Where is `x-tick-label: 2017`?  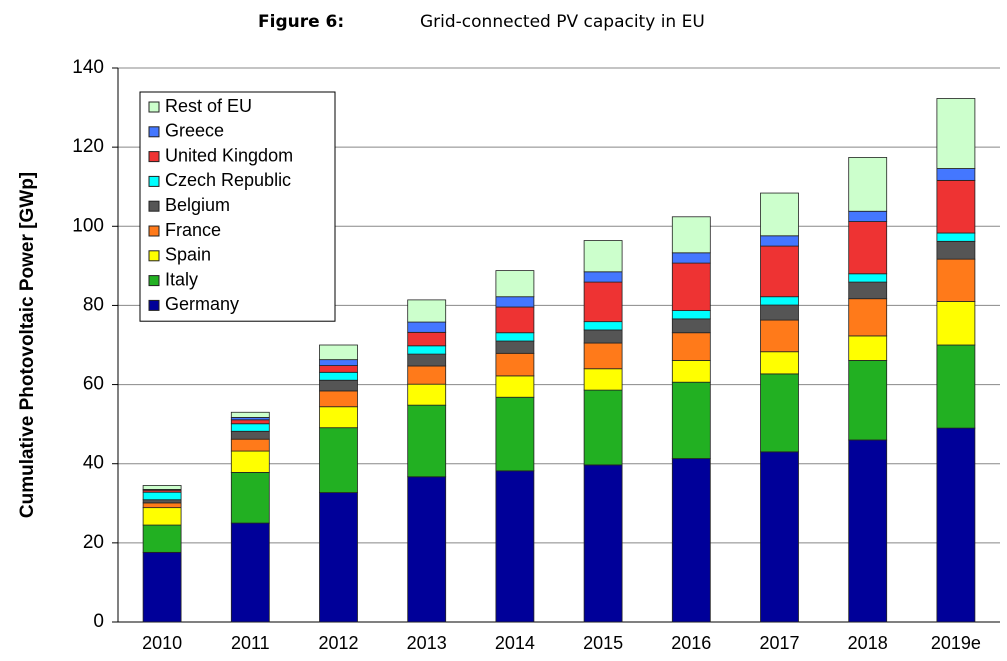
x-tick-label: 2017 is located at coordinates (779, 643).